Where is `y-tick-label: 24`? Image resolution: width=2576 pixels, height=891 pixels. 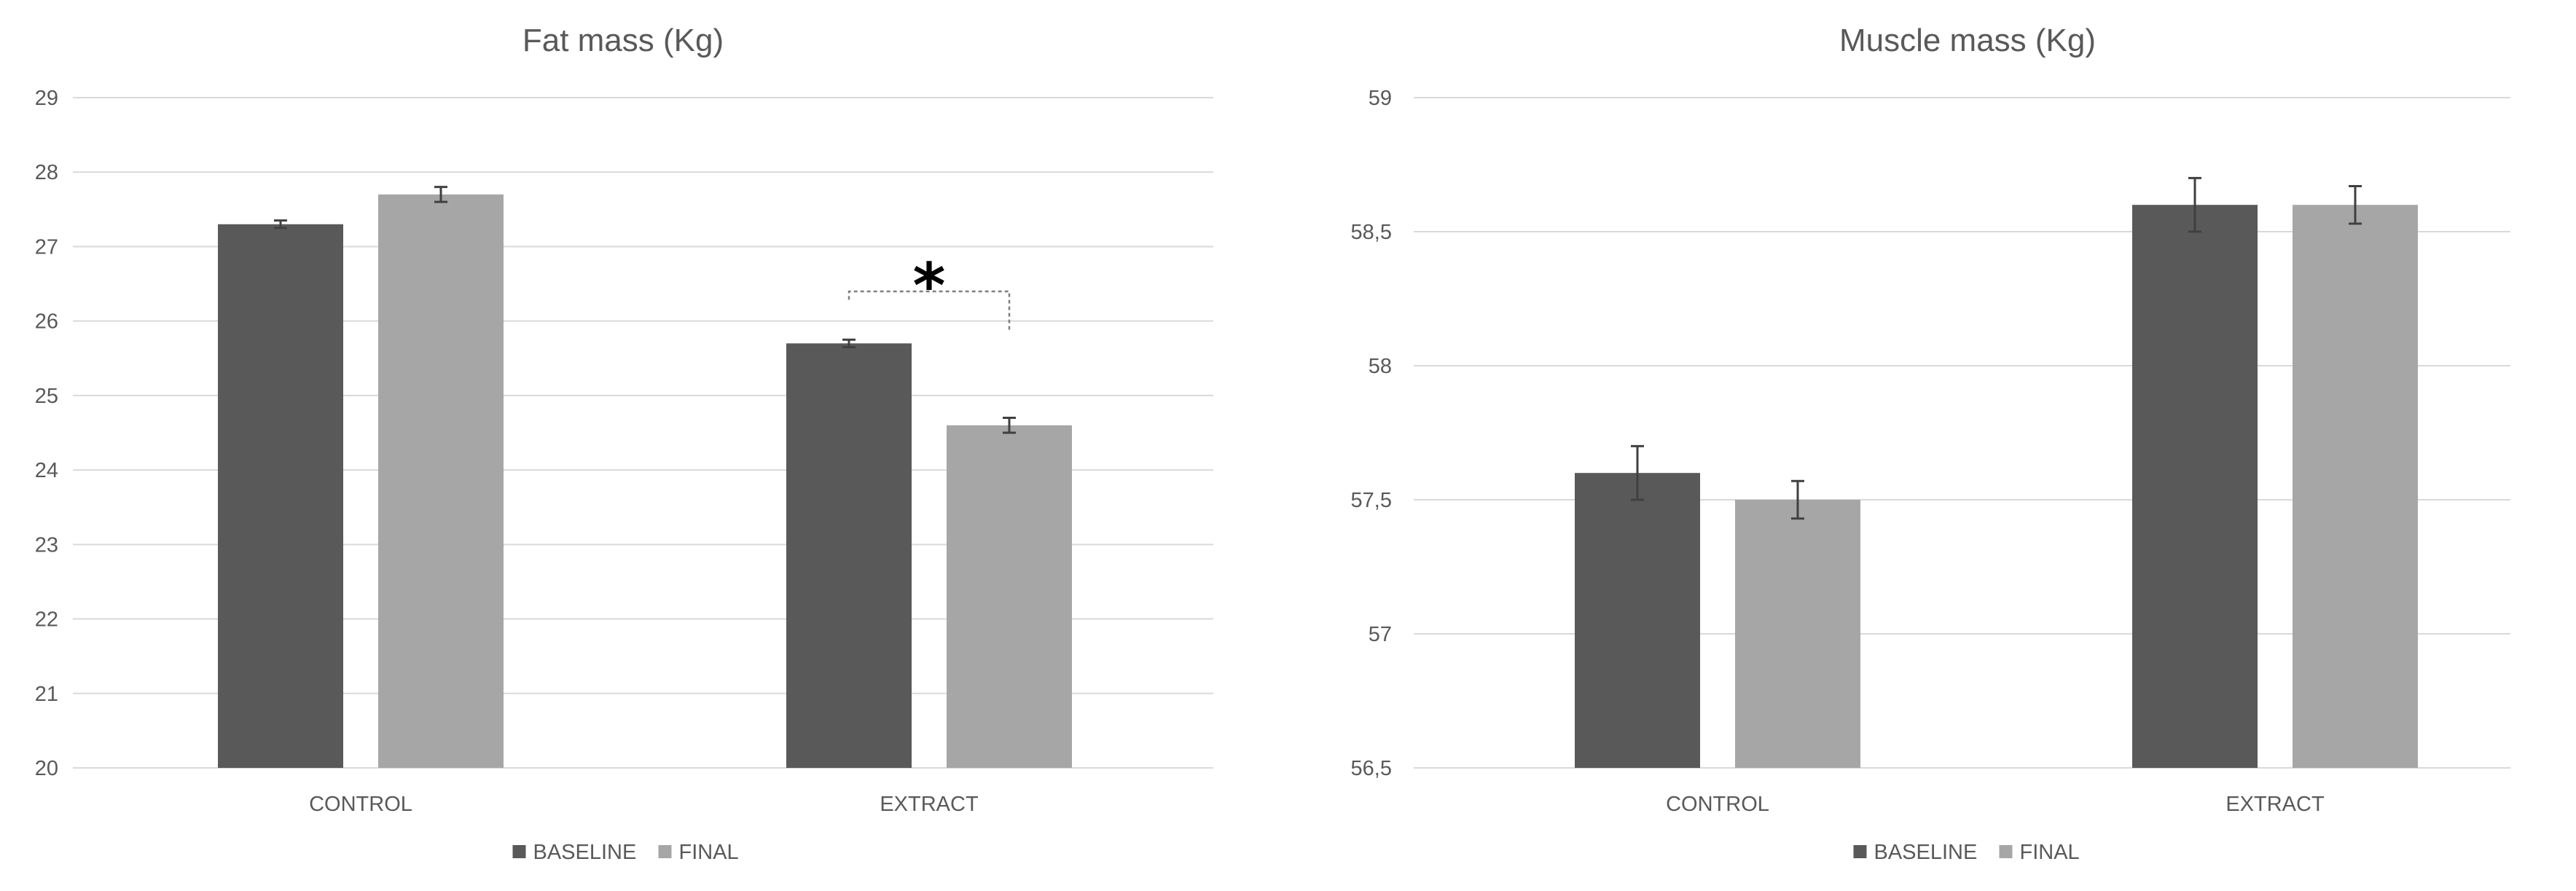 y-tick-label: 24 is located at coordinates (46, 471).